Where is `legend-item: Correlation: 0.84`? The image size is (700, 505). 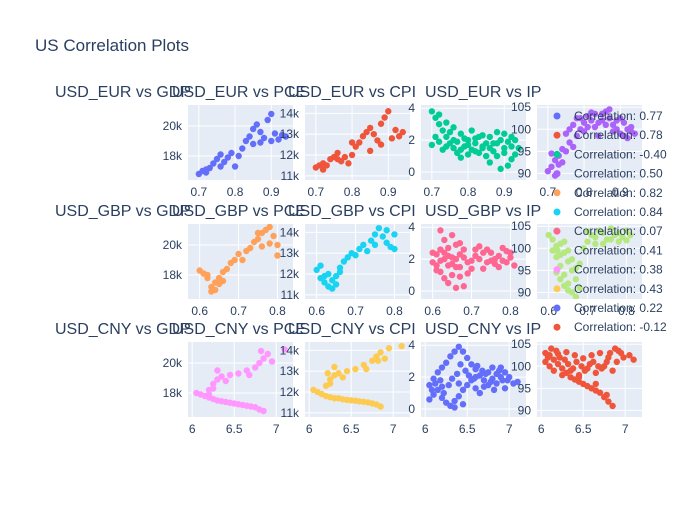 legend-item: Correlation: 0.84 is located at coordinates (608, 212).